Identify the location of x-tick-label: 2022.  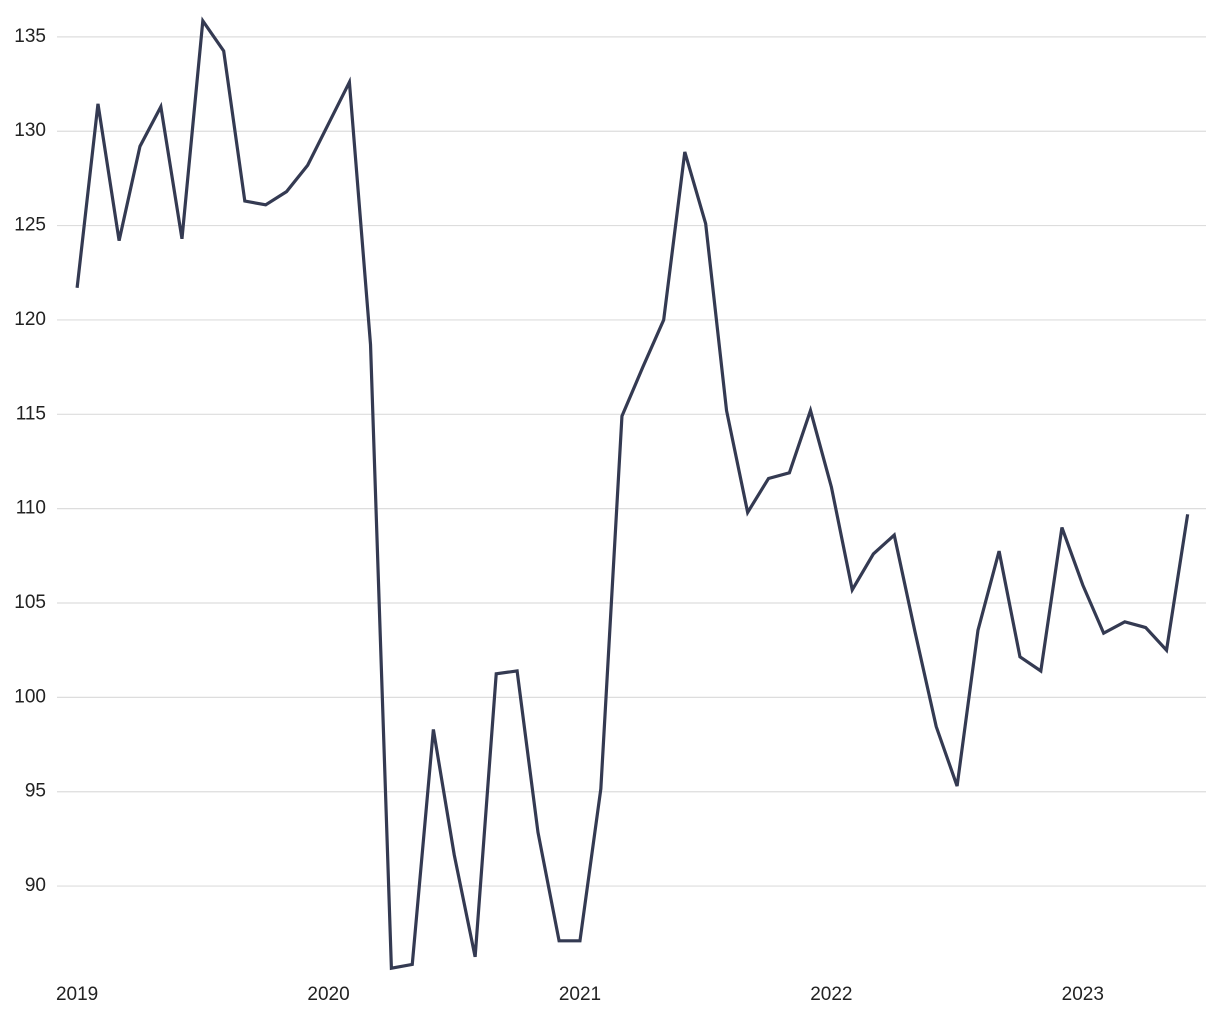
(831, 994).